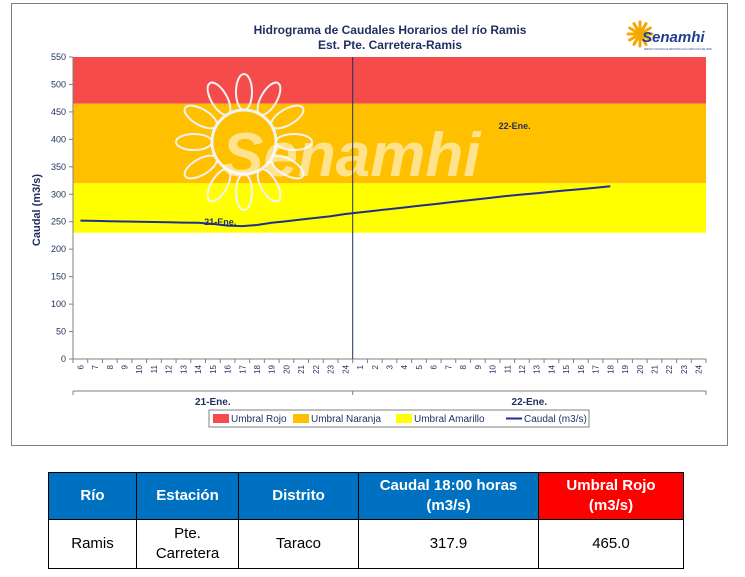 Image resolution: width=745 pixels, height=577 pixels. What do you see at coordinates (259, 419) in the screenshot?
I see `legend-label: Umbral Rojo` at bounding box center [259, 419].